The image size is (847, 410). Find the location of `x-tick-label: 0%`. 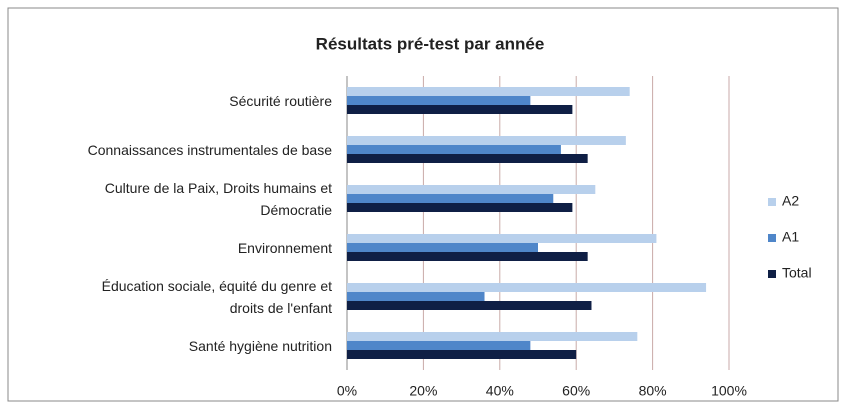

x-tick-label: 0% is located at coordinates (347, 391).